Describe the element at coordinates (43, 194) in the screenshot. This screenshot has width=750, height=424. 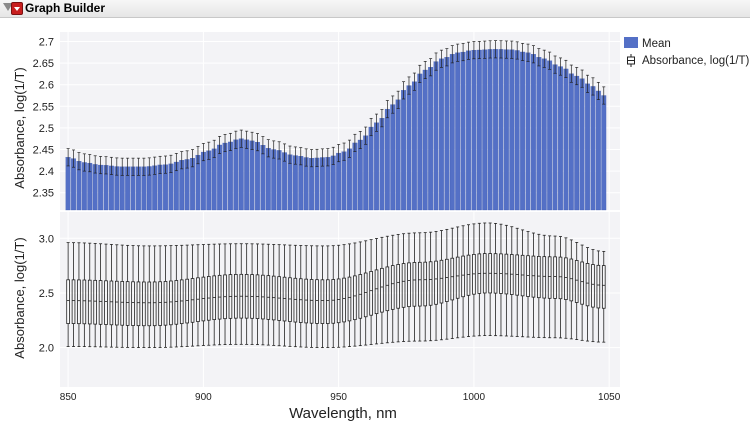
I see `top-y-tick-label: 2.35` at that location.